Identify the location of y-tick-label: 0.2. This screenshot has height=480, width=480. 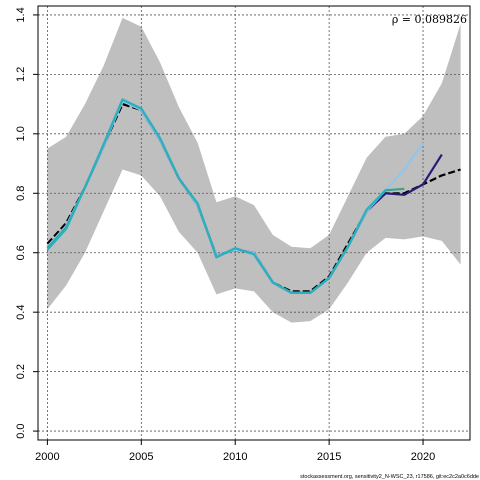
(21, 371).